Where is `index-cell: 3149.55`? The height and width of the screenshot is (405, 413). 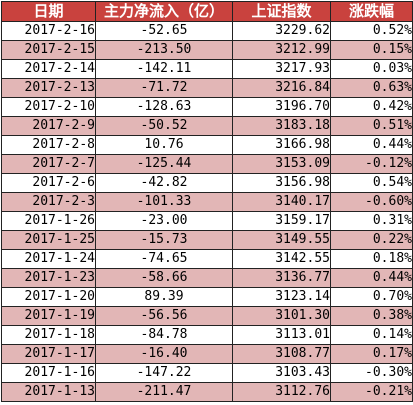
index-cell: 3149.55 is located at coordinates (281, 240).